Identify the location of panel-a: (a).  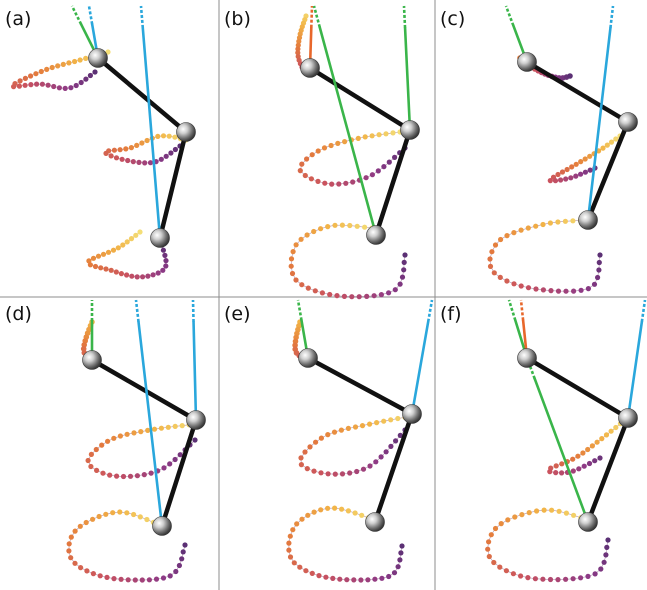
(100, 142).